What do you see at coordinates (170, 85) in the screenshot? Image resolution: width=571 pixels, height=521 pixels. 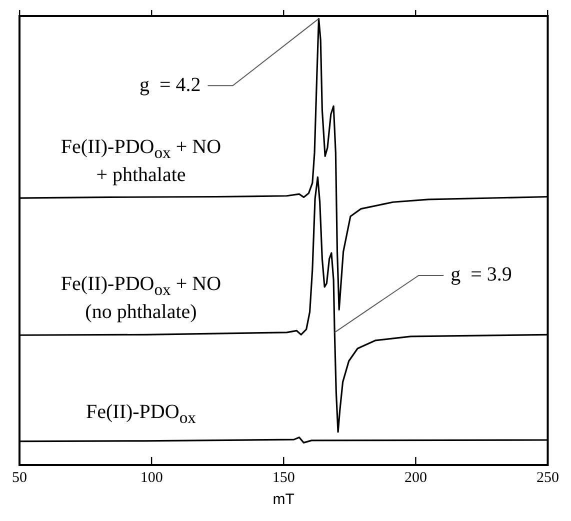 I see `annotation: g = 4.2` at bounding box center [170, 85].